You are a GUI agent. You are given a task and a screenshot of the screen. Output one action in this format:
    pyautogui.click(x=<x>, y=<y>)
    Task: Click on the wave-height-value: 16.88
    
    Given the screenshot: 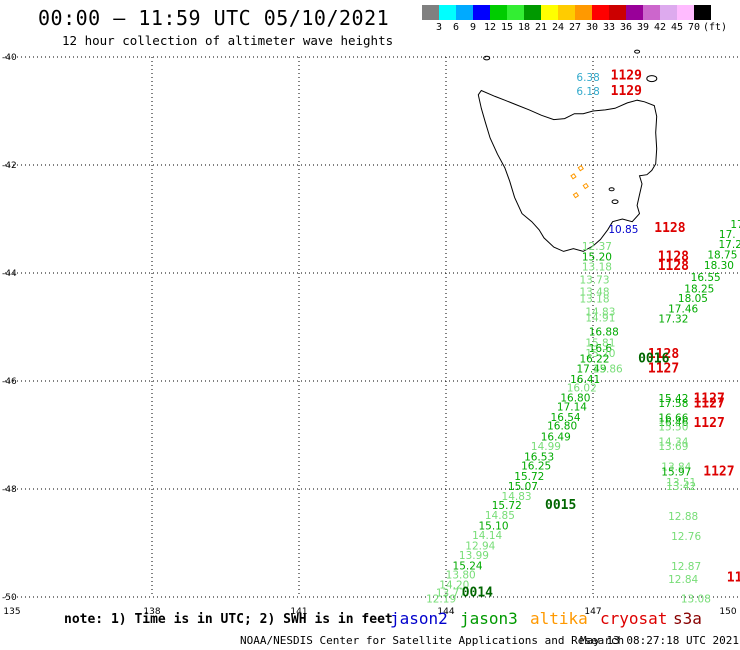 What is the action you would take?
    pyautogui.click(x=604, y=333)
    